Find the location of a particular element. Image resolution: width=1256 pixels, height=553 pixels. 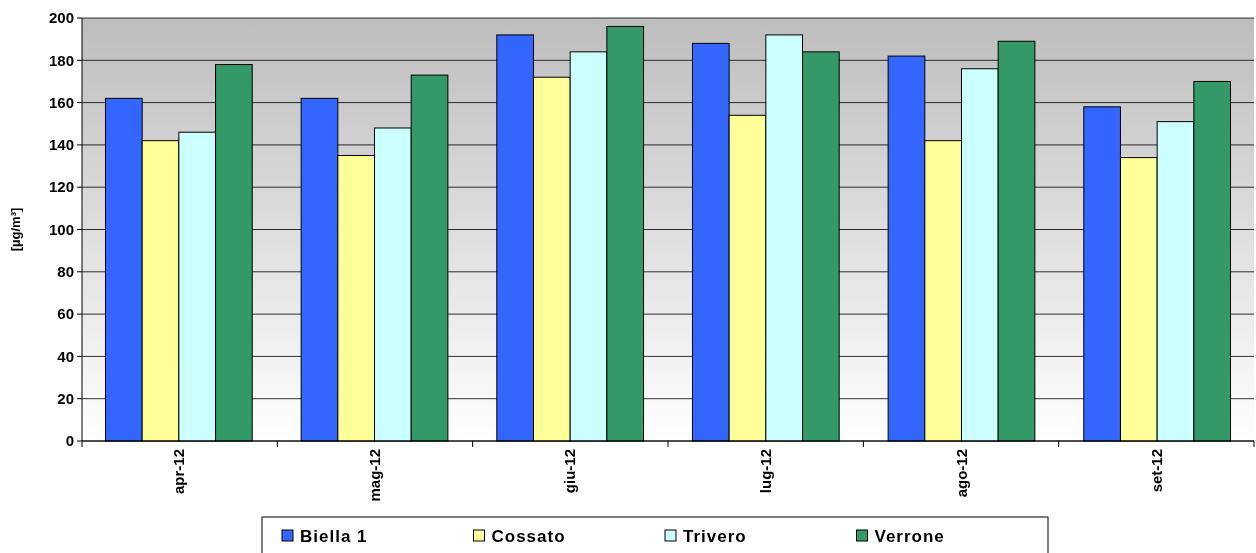

y-tick-label: 140 is located at coordinates (61, 145).